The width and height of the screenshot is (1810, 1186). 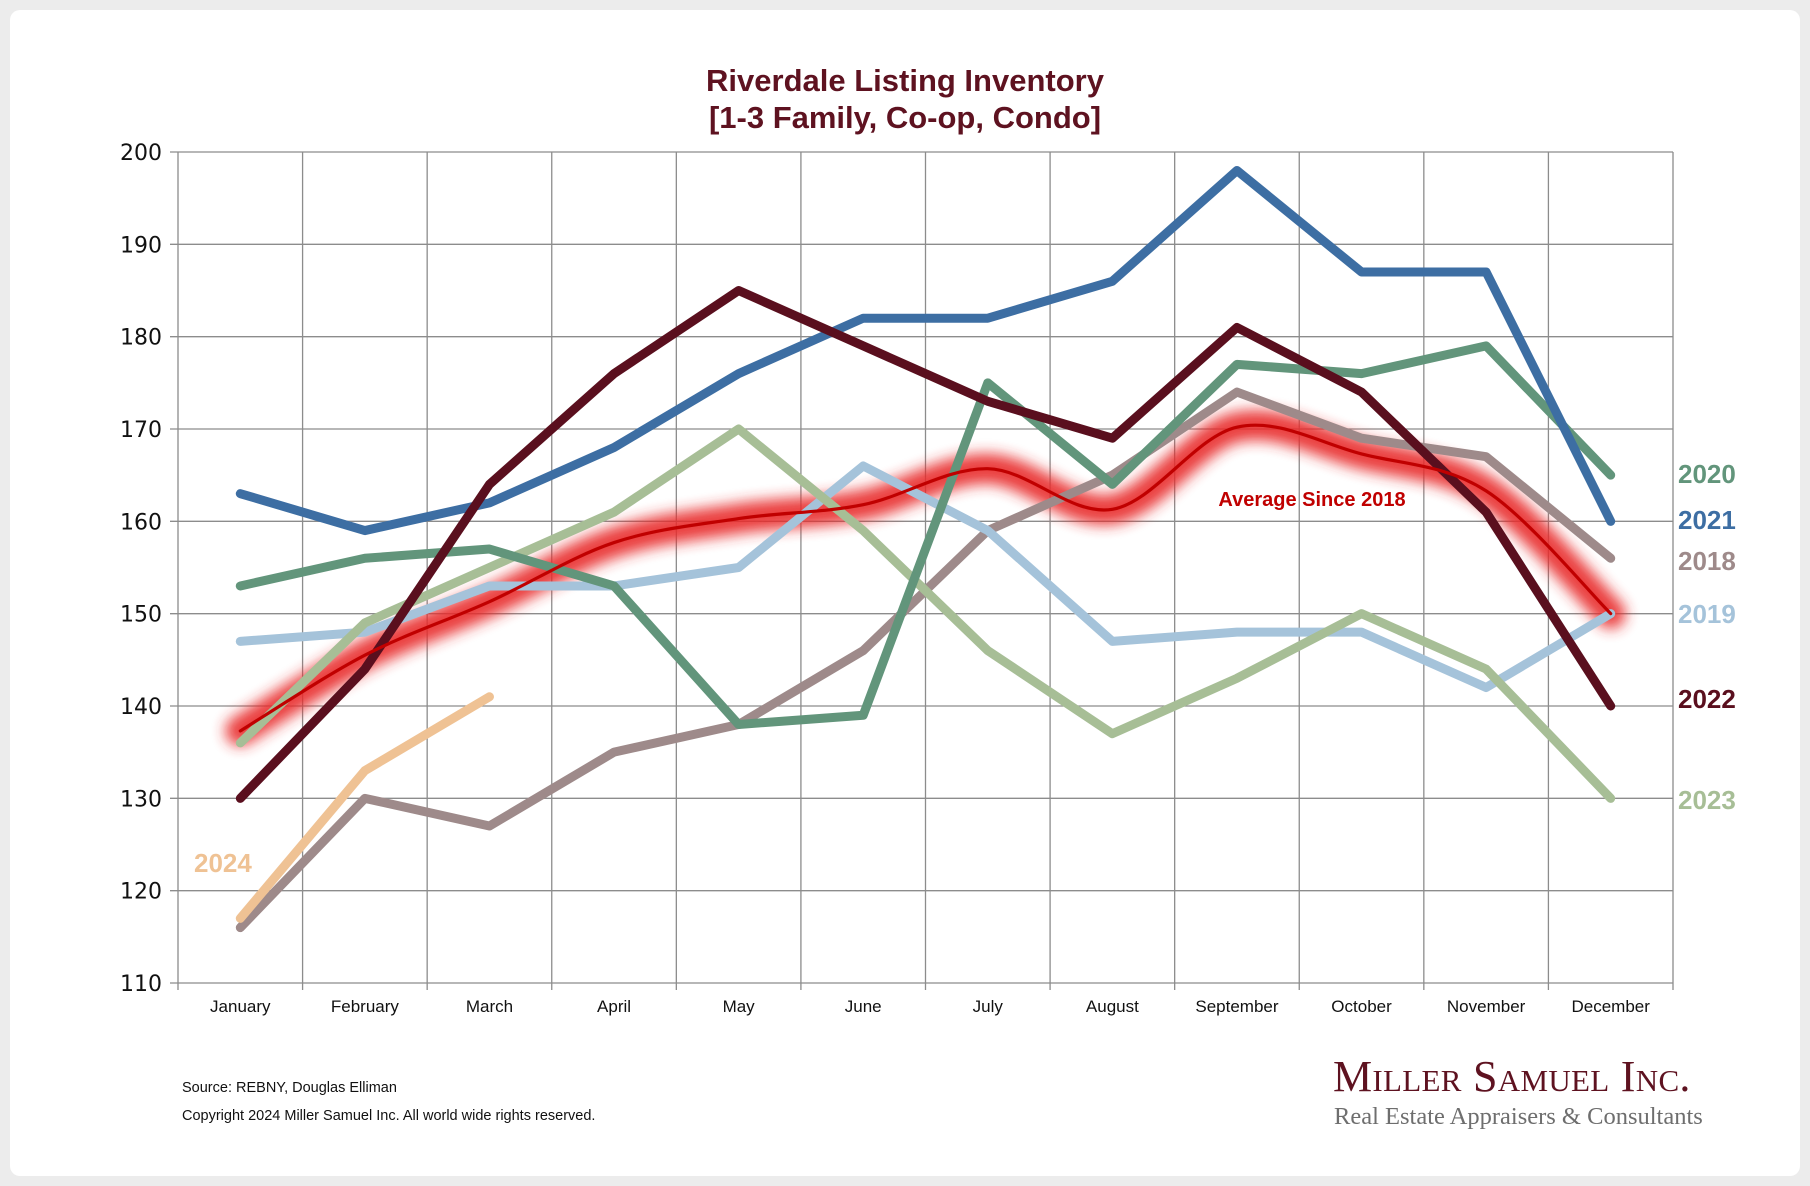 I want to click on y-tick-label: 190, so click(x=141, y=245).